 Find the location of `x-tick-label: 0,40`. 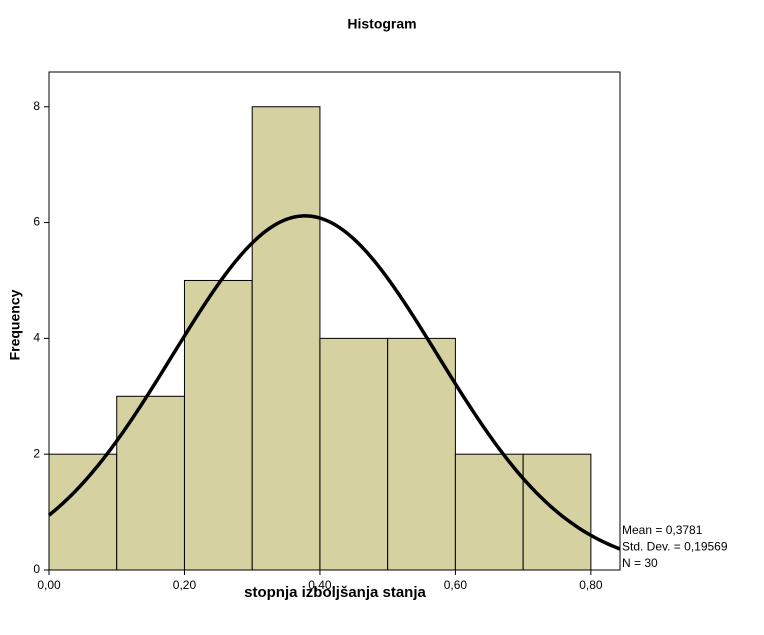

x-tick-label: 0,40 is located at coordinates (320, 585).